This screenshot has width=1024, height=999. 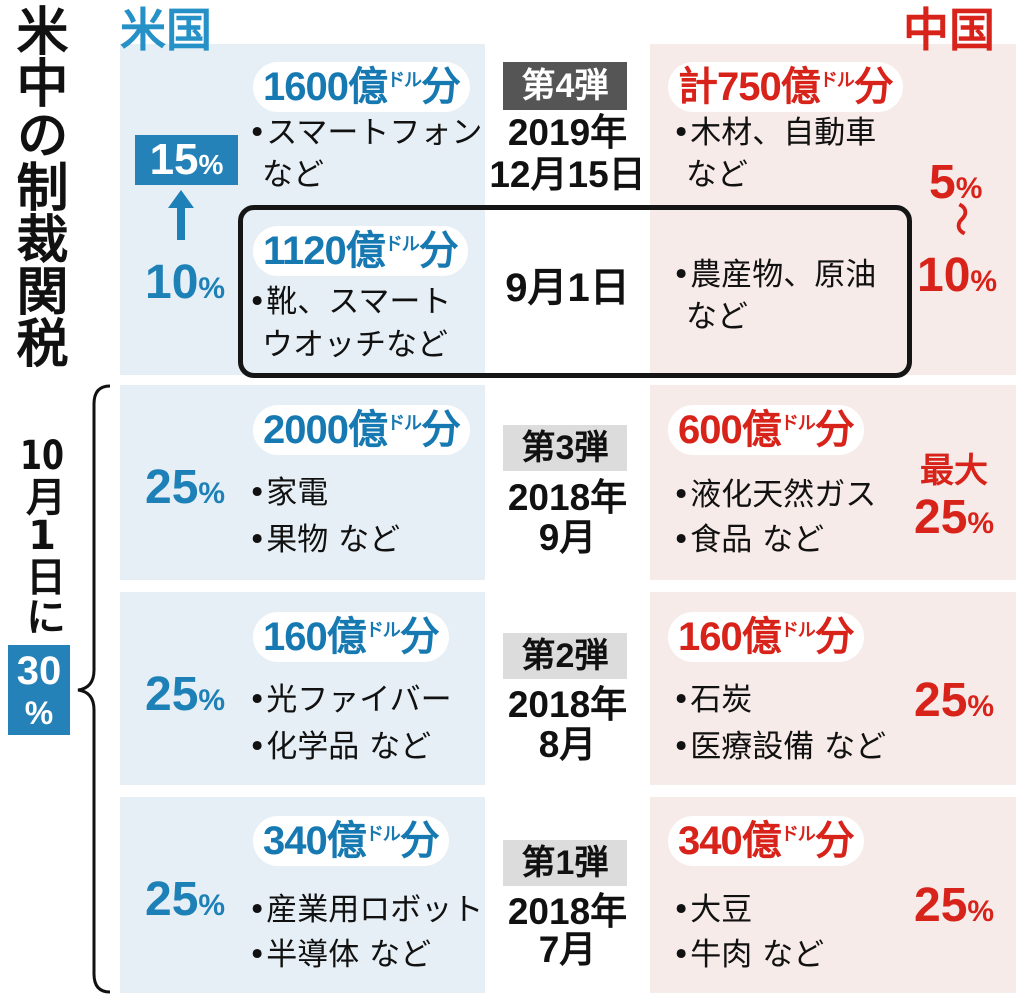 What do you see at coordinates (361, 87) in the screenshot?
I see `us-amount-round4: 1600億ドル分` at bounding box center [361, 87].